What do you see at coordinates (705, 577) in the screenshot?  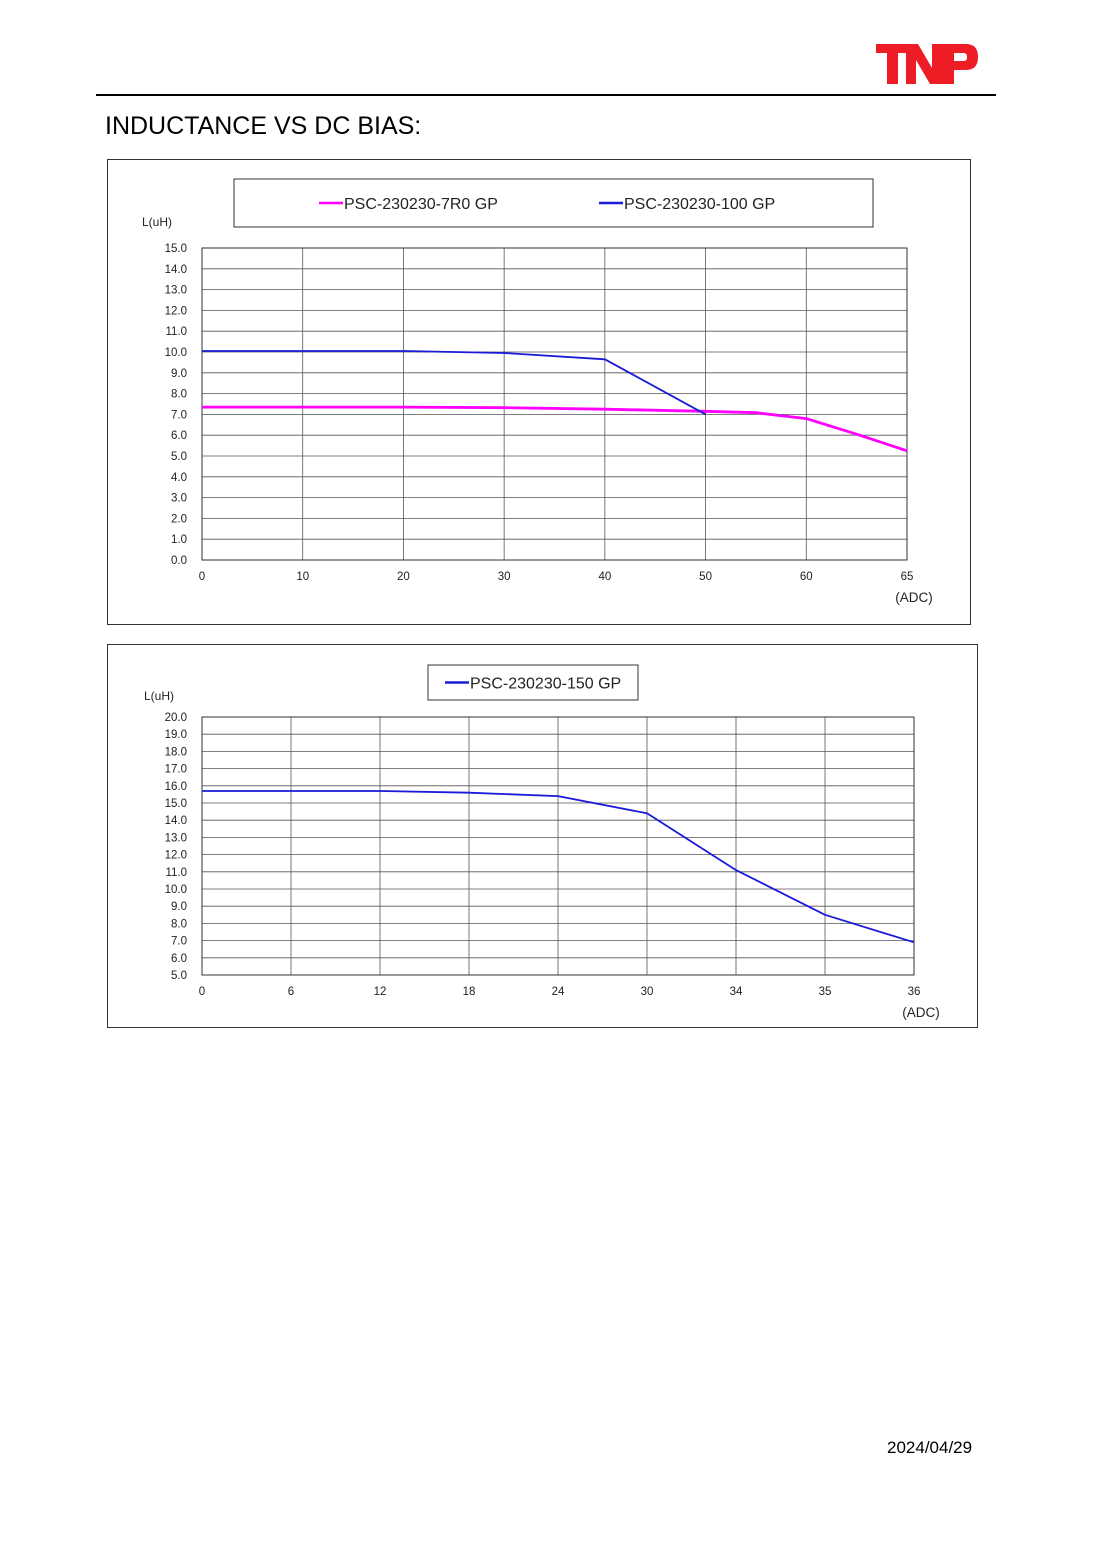 I see `x-tick-label: 50` at bounding box center [705, 577].